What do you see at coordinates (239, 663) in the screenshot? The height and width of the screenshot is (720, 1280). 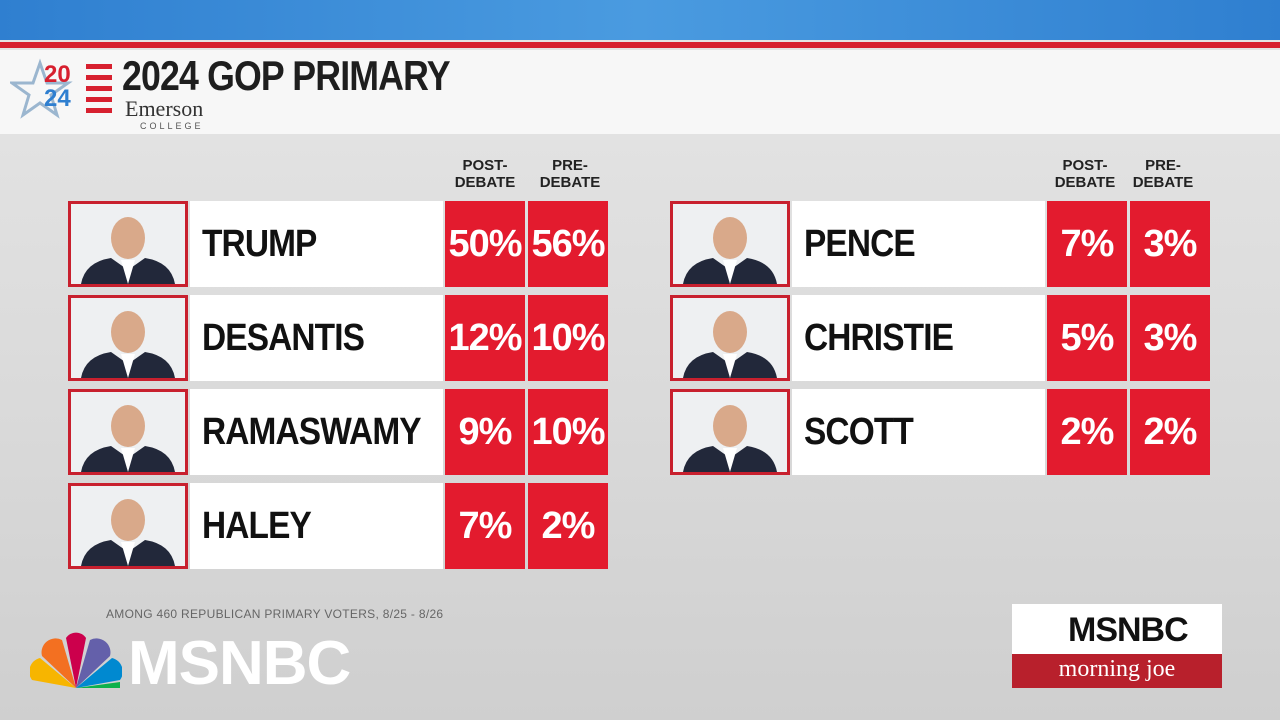 I see `network-logo: MSNBC` at bounding box center [239, 663].